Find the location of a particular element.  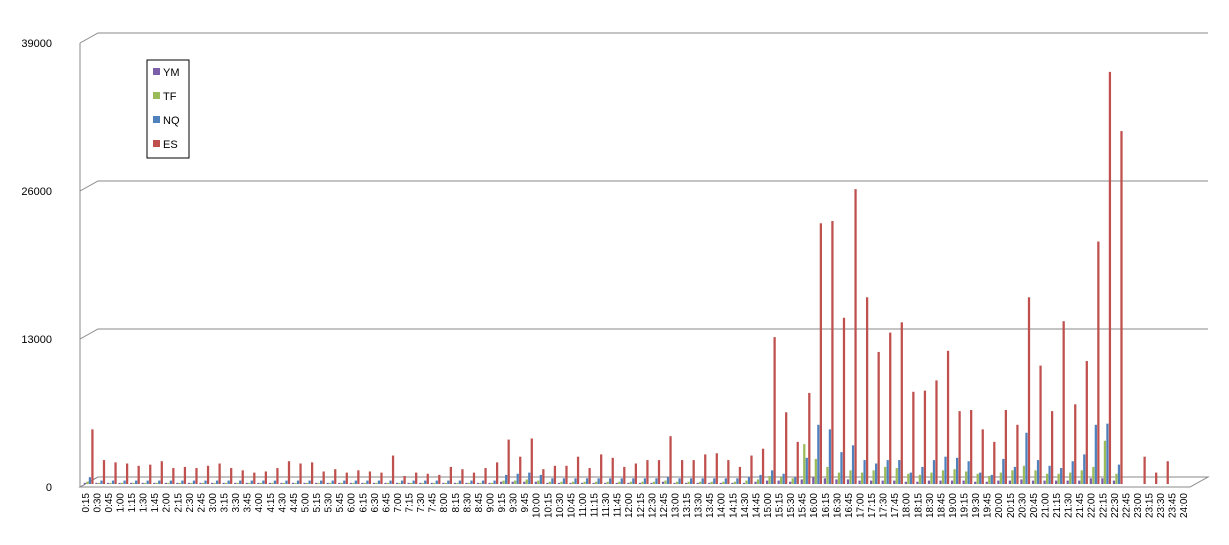

grid-line is located at coordinates (643, 334).